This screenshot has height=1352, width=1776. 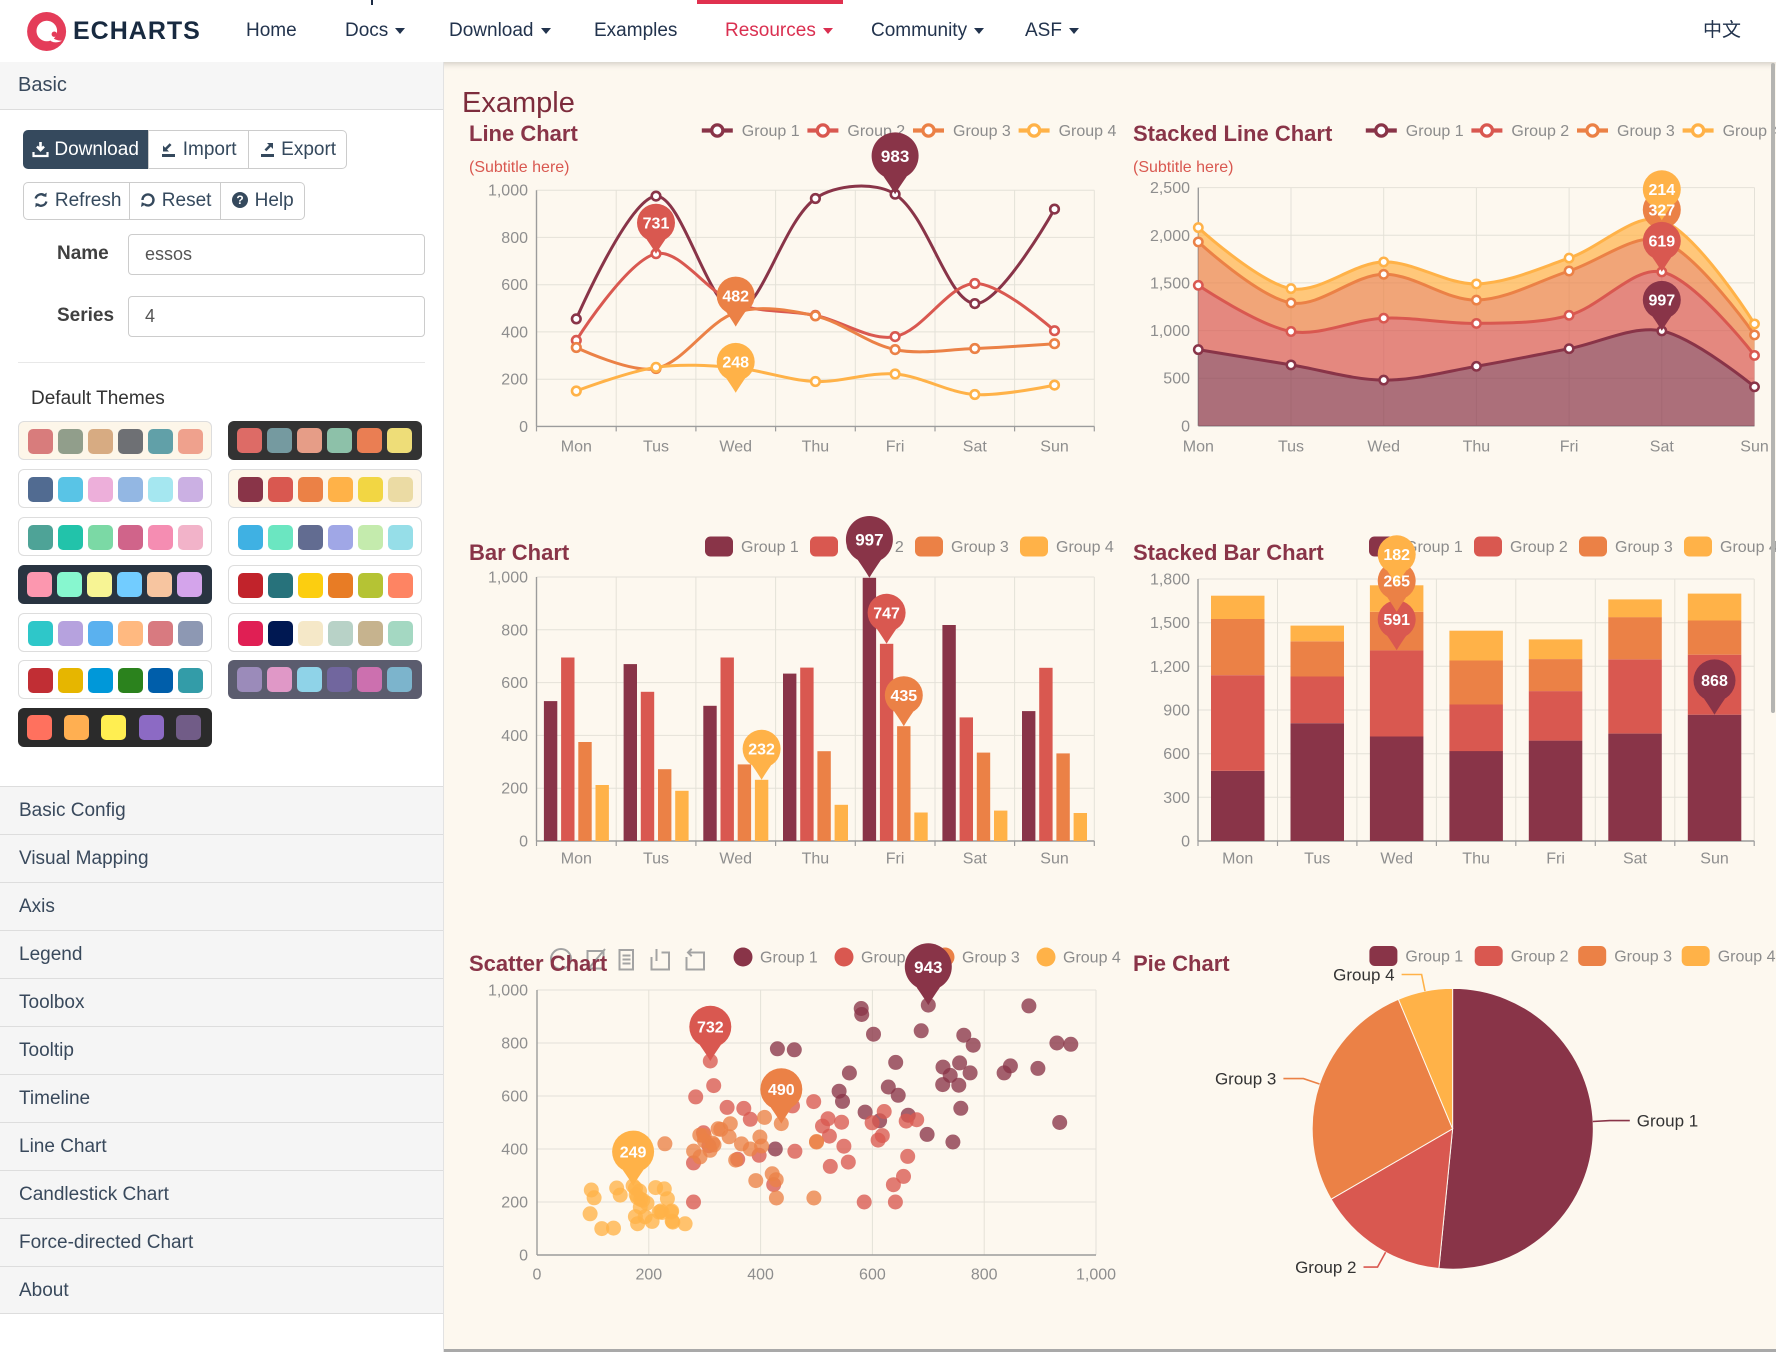 What do you see at coordinates (538, 963) in the screenshot?
I see `svg-text: Scatter Chart` at bounding box center [538, 963].